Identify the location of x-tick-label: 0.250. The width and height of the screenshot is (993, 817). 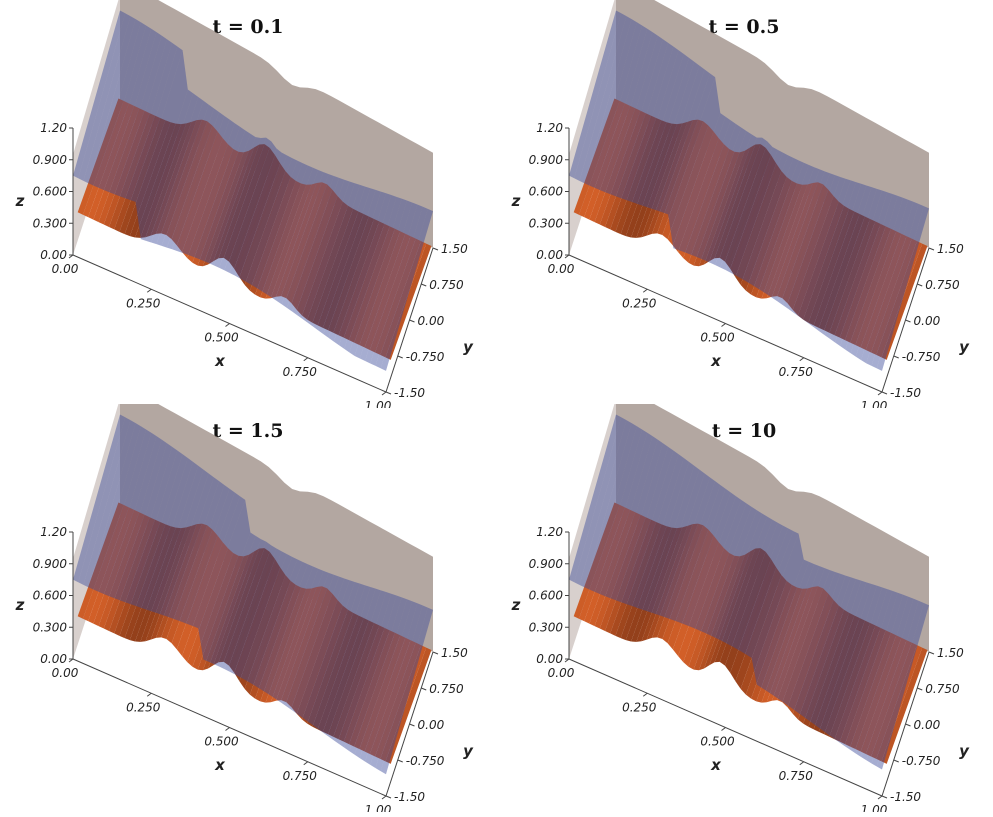
(639, 303).